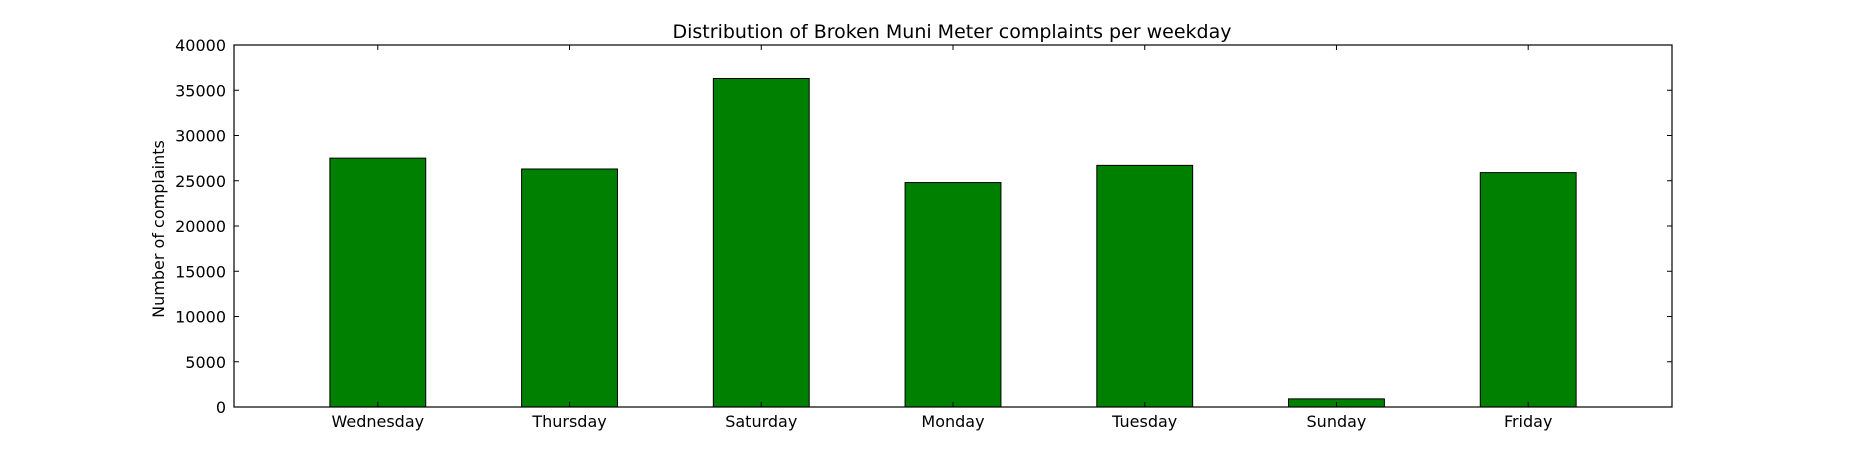 The width and height of the screenshot is (1850, 454). Describe the element at coordinates (1337, 421) in the screenshot. I see `x-tick-label: Sunday` at that location.